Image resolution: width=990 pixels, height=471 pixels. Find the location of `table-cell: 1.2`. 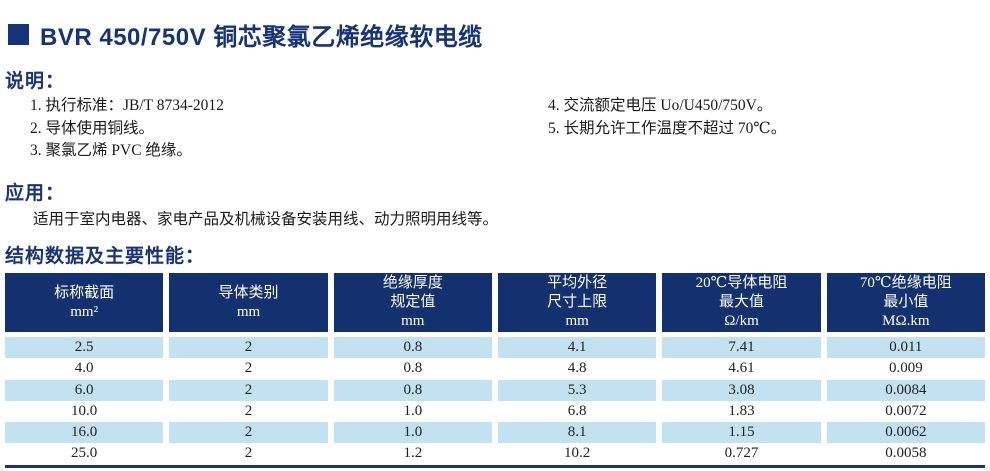

table-cell: 1.2 is located at coordinates (412, 454).